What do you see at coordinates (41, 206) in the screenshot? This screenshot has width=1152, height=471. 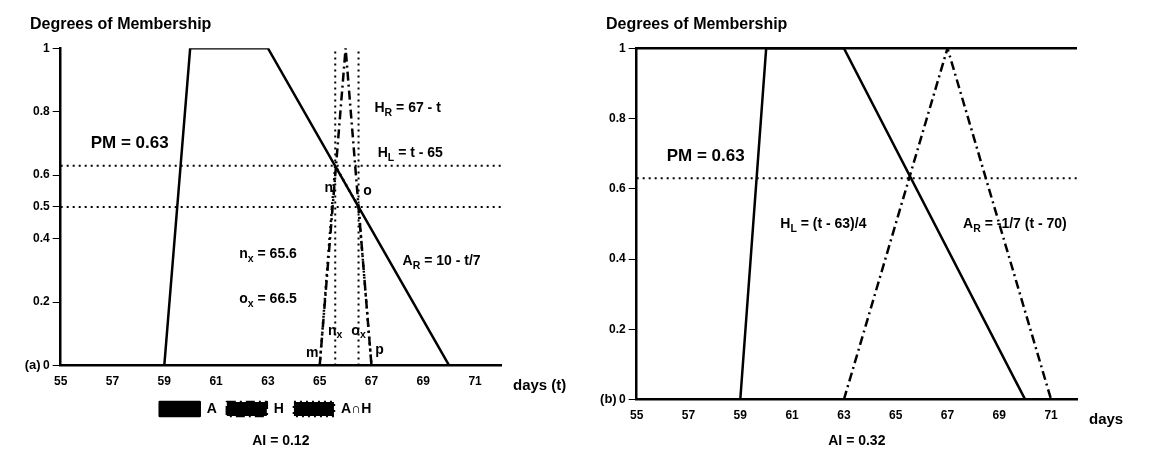 I see `y-tick-label: 0.5` at bounding box center [41, 206].